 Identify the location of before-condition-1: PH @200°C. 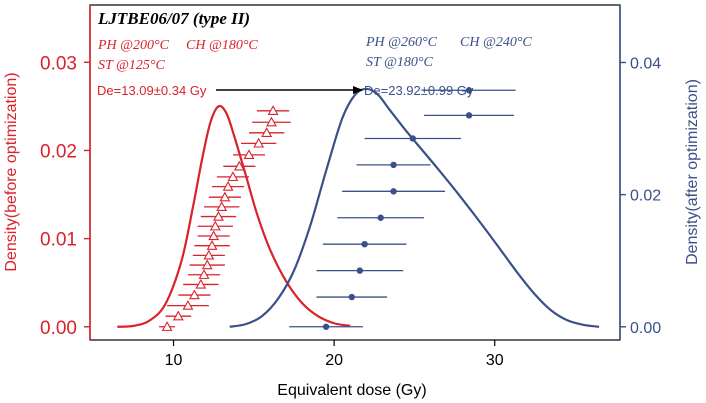
(133, 45).